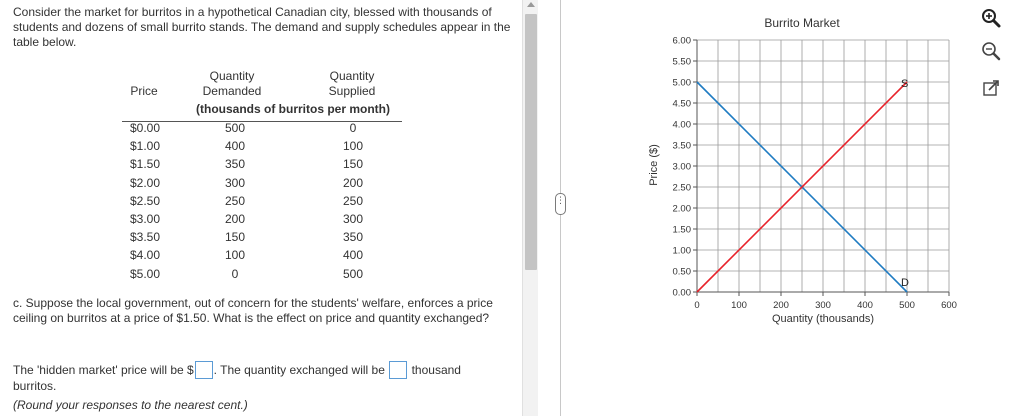 The image size is (1014, 416). Describe the element at coordinates (353, 273) in the screenshot. I see `qs-cell: 500` at that location.